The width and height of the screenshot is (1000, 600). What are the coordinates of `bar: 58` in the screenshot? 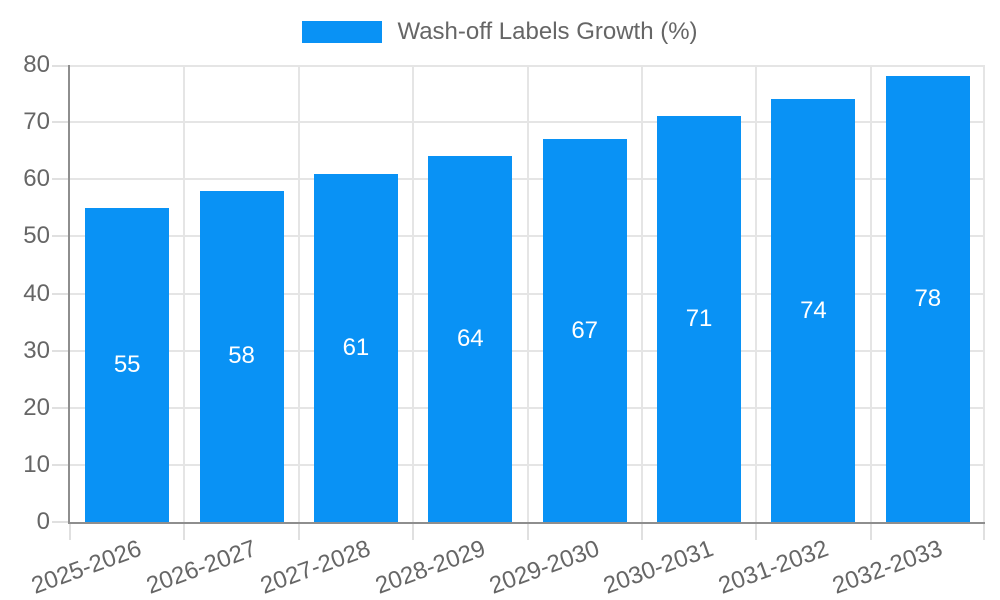 It's located at (241, 356).